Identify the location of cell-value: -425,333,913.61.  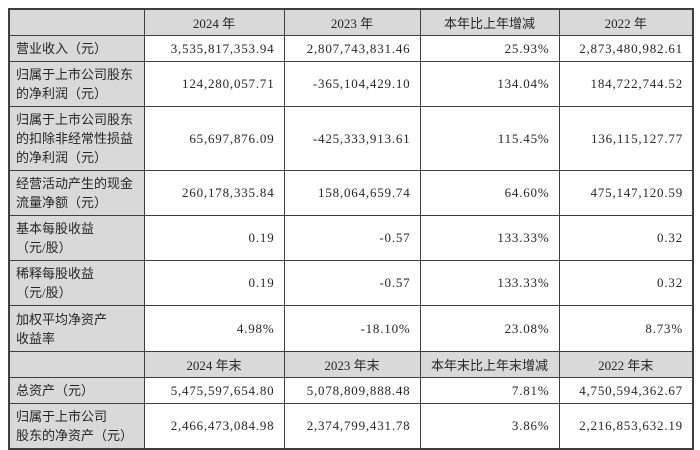
(352, 138).